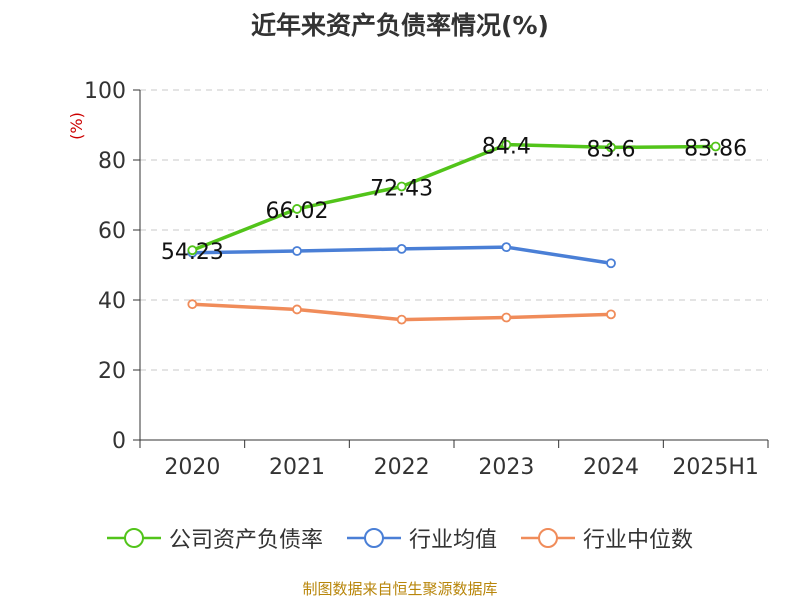 The height and width of the screenshot is (600, 800). I want to click on data-label: 83.6, so click(611, 149).